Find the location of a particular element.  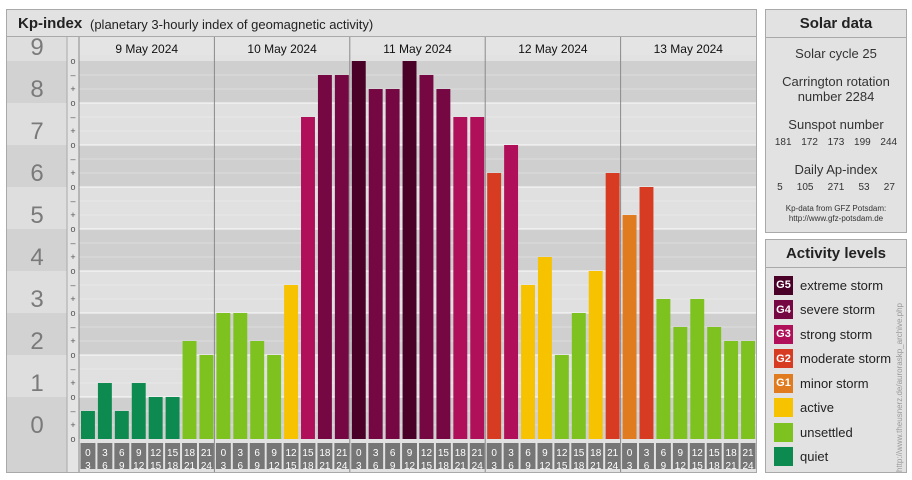

y-tick-label: 6 is located at coordinates (36, 173).